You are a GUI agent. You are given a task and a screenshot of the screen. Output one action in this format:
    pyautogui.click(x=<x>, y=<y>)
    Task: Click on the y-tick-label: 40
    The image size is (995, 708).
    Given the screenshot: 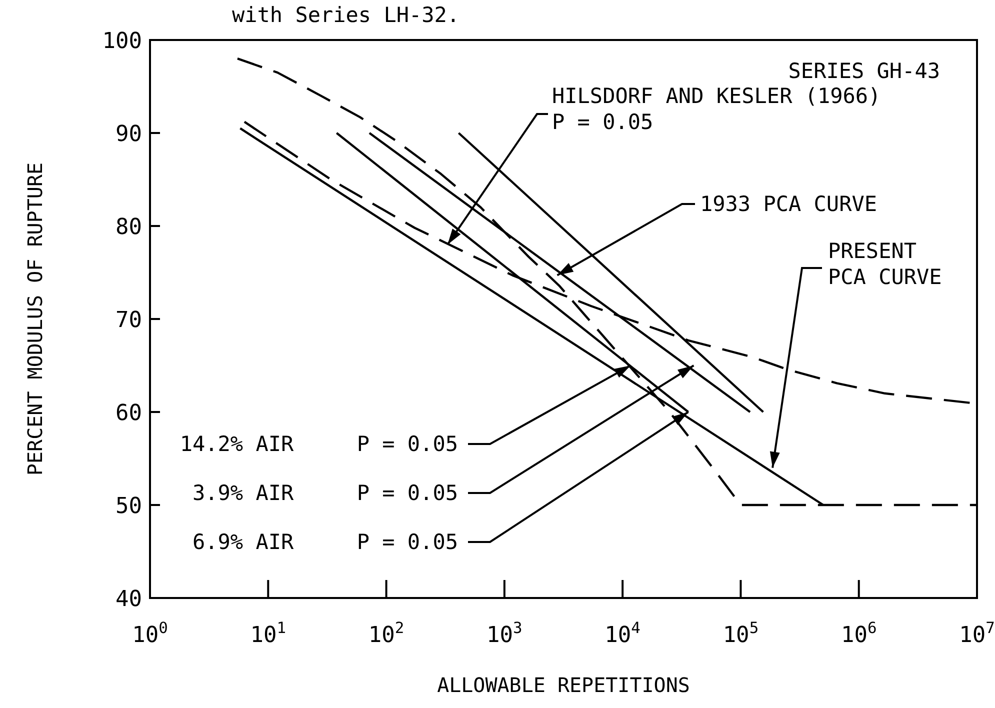 What is the action you would take?
    pyautogui.click(x=129, y=599)
    